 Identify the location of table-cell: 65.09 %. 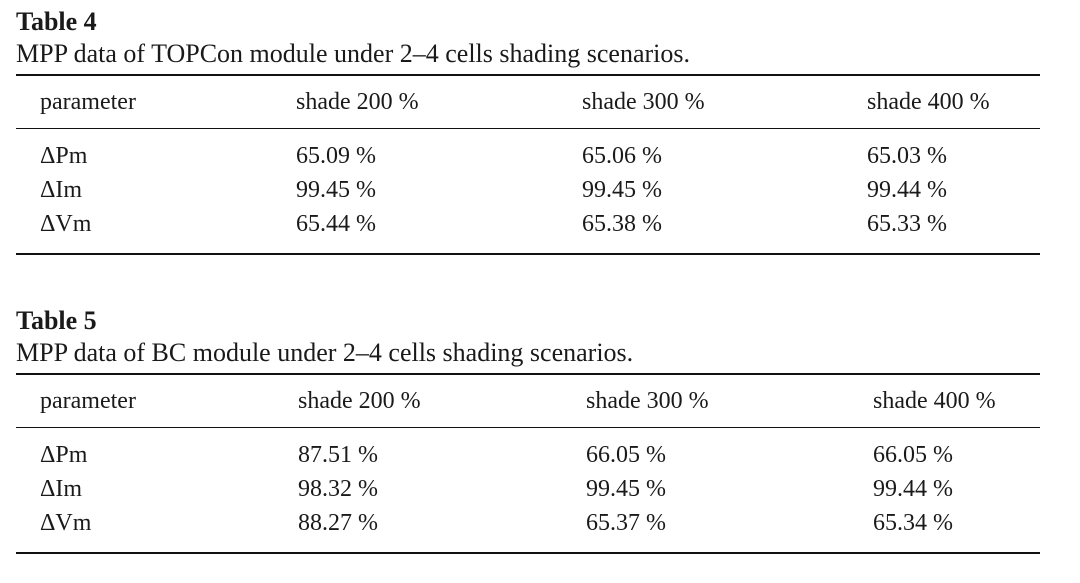
(336, 156).